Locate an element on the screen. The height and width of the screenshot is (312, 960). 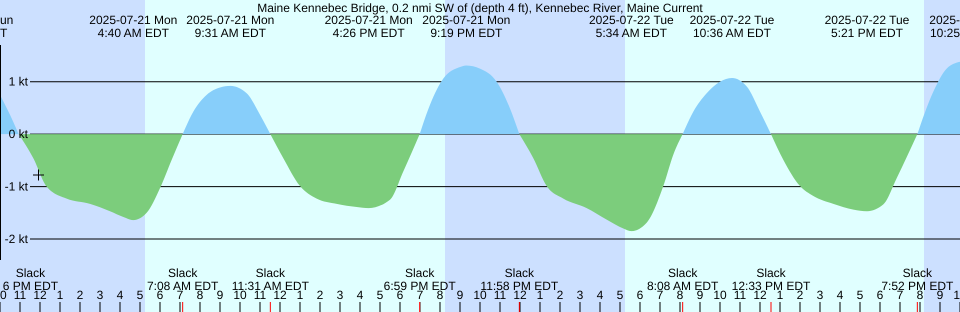
y-tick-label: -1 kt is located at coordinates (16, 187).